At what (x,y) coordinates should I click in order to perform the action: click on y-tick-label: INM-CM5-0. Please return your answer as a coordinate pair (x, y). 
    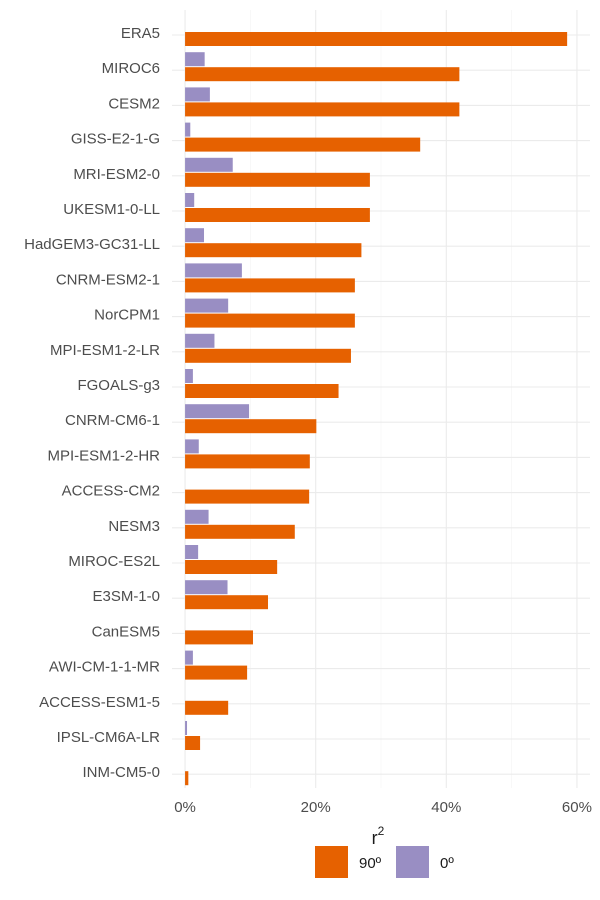
    Looking at the image, I should click on (122, 772).